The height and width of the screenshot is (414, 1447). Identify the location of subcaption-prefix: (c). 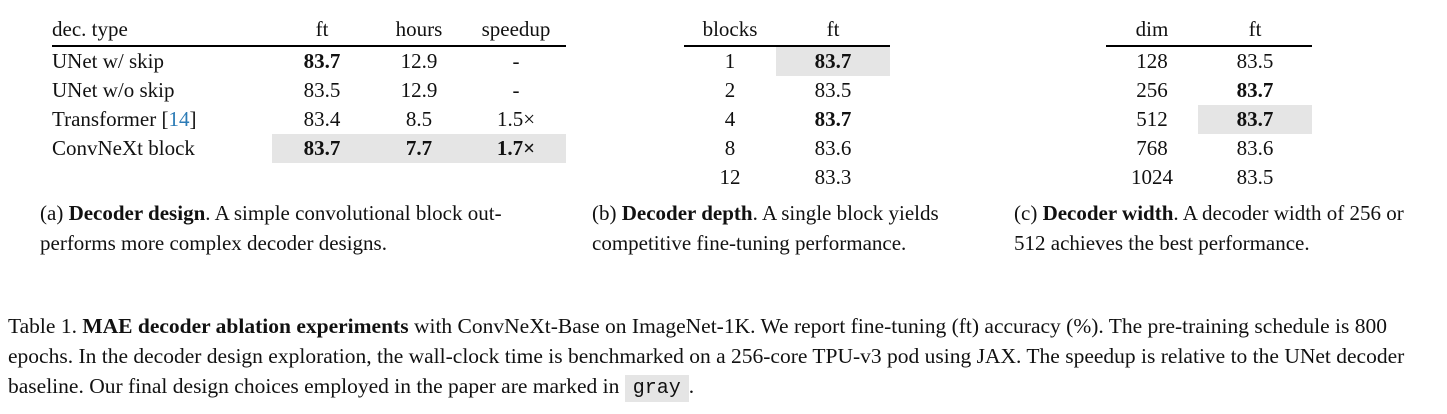
(1028, 213).